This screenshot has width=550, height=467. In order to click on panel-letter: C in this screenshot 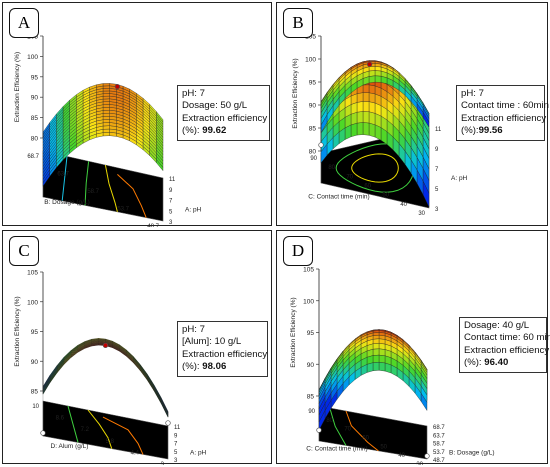, I will do `click(24, 251)`.